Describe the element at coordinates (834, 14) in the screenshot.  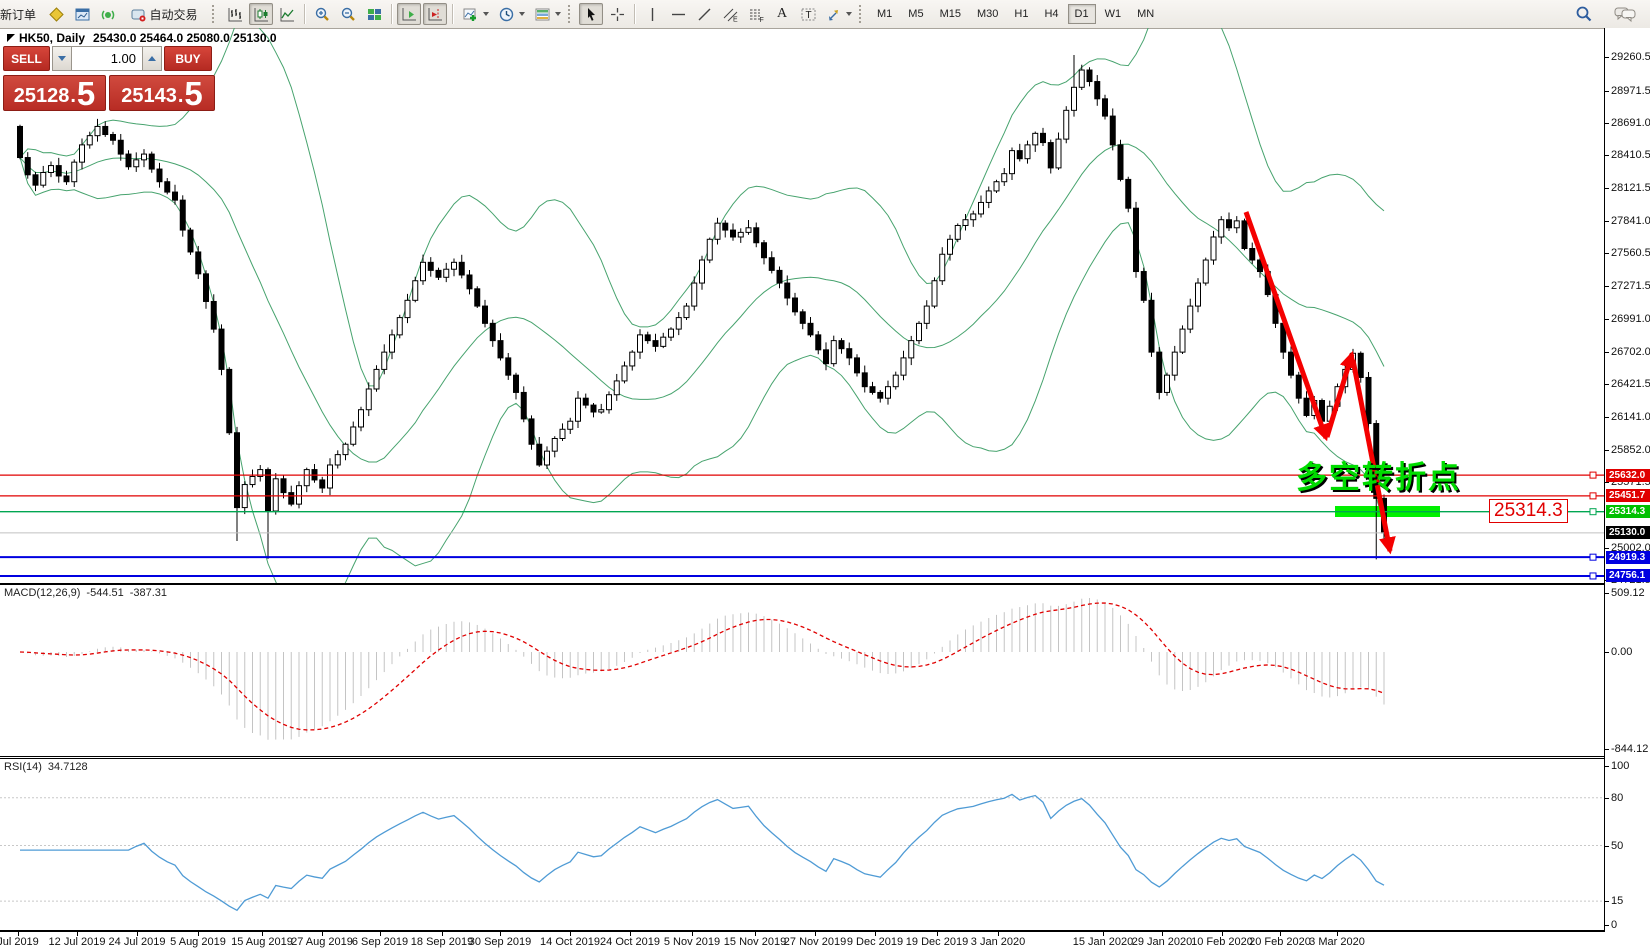
I see `arrows-tool-icon` at that location.